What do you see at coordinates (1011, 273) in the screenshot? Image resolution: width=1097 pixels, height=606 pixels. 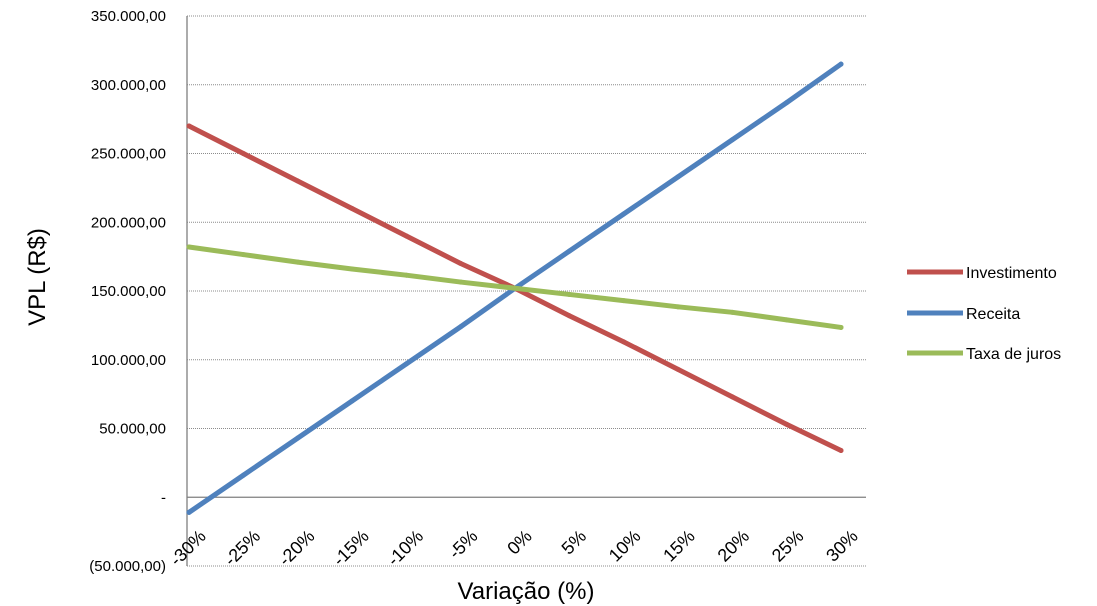 I see `legend-label: Investimento` at bounding box center [1011, 273].